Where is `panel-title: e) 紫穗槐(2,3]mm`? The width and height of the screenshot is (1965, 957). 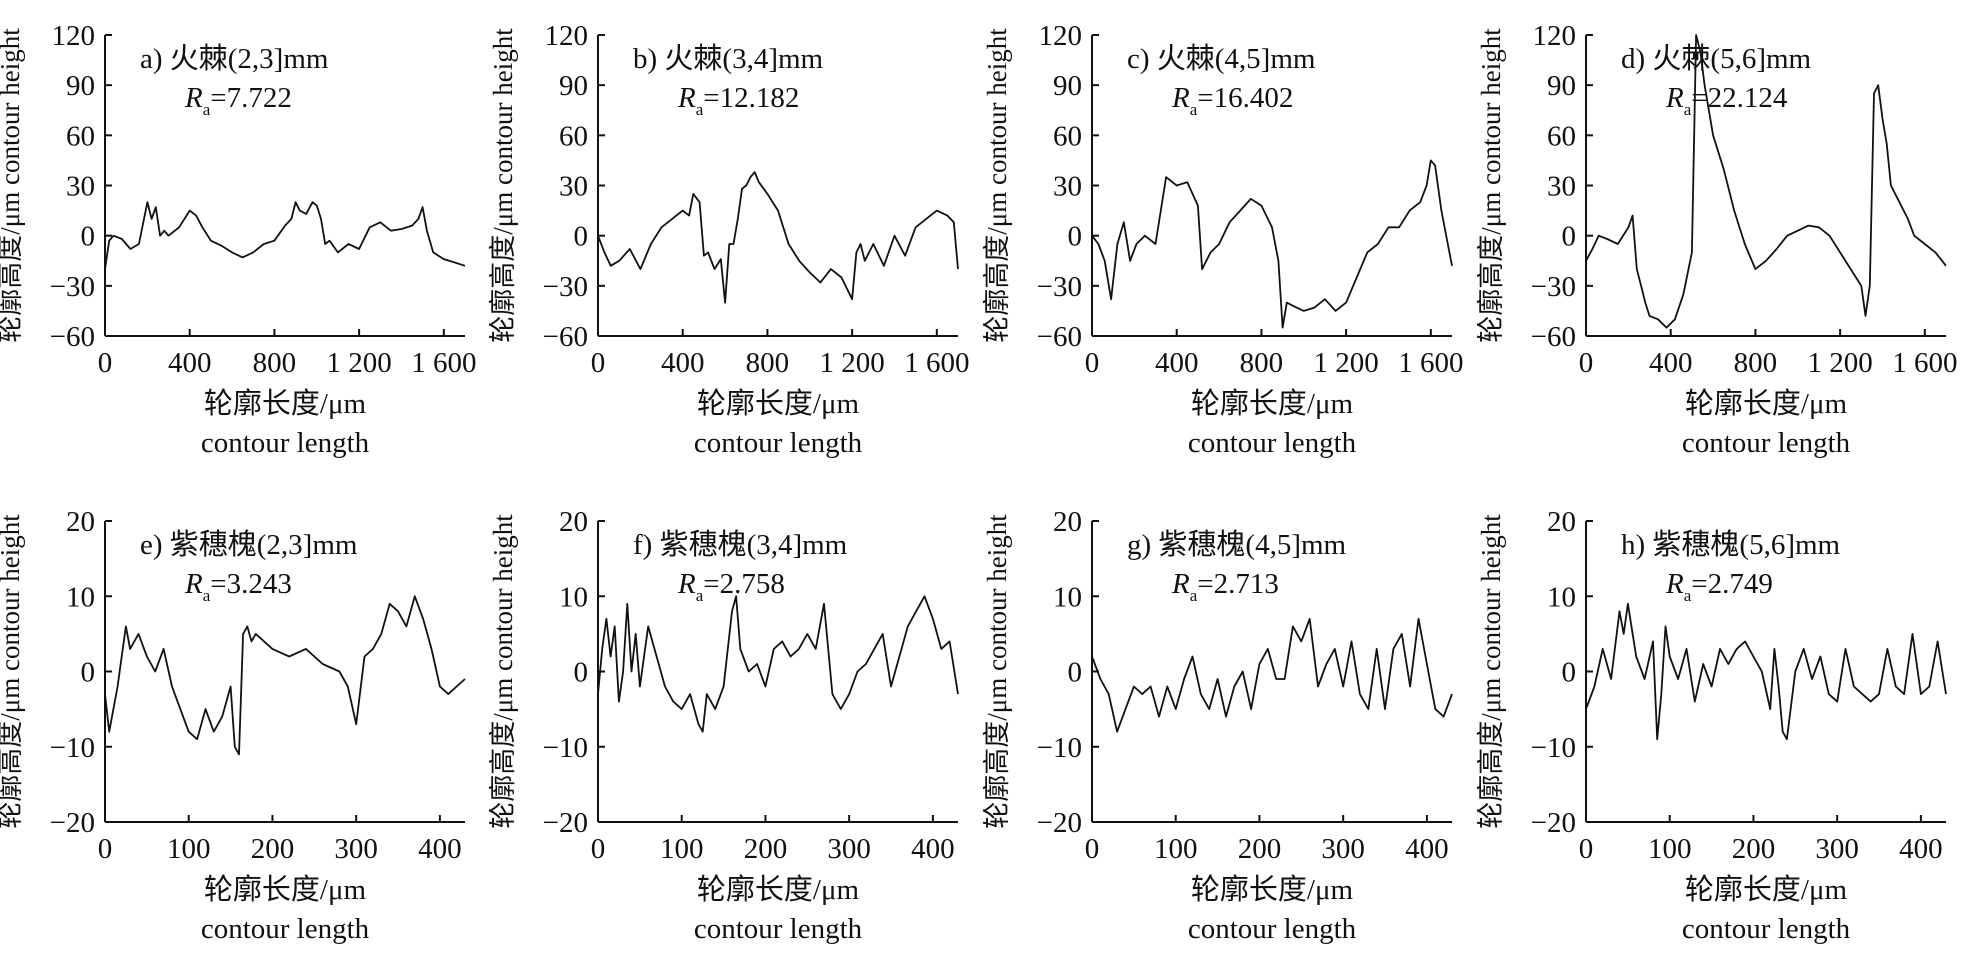
panel-title: e) 紫穗槐(2,3]mm is located at coordinates (249, 544).